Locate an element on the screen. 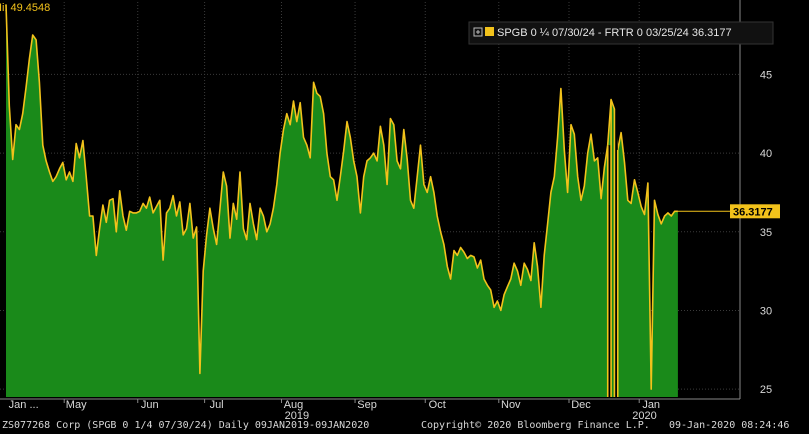  y-tick-label-45: 45 is located at coordinates (766, 75).